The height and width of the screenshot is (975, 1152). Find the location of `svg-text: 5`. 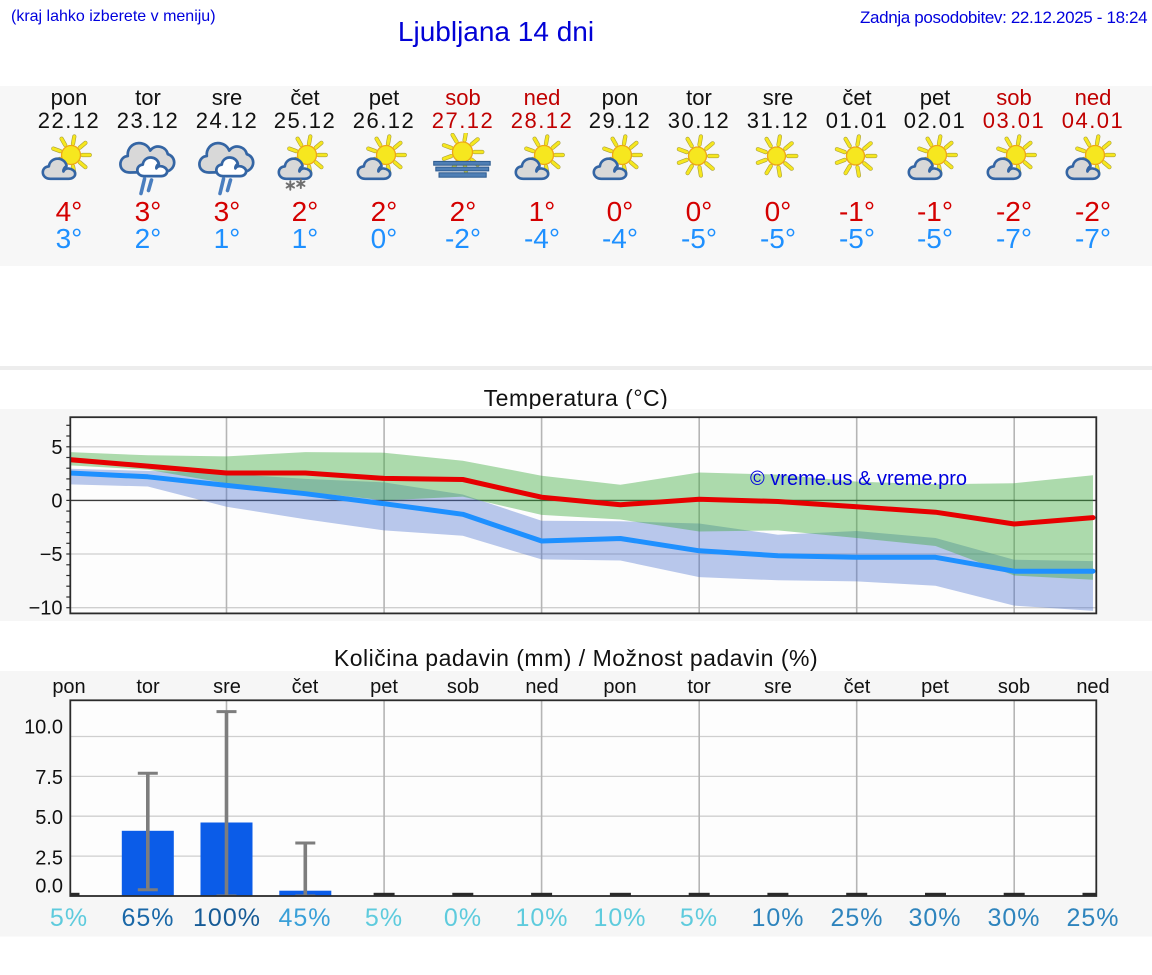

svg-text: 5 is located at coordinates (56, 448).